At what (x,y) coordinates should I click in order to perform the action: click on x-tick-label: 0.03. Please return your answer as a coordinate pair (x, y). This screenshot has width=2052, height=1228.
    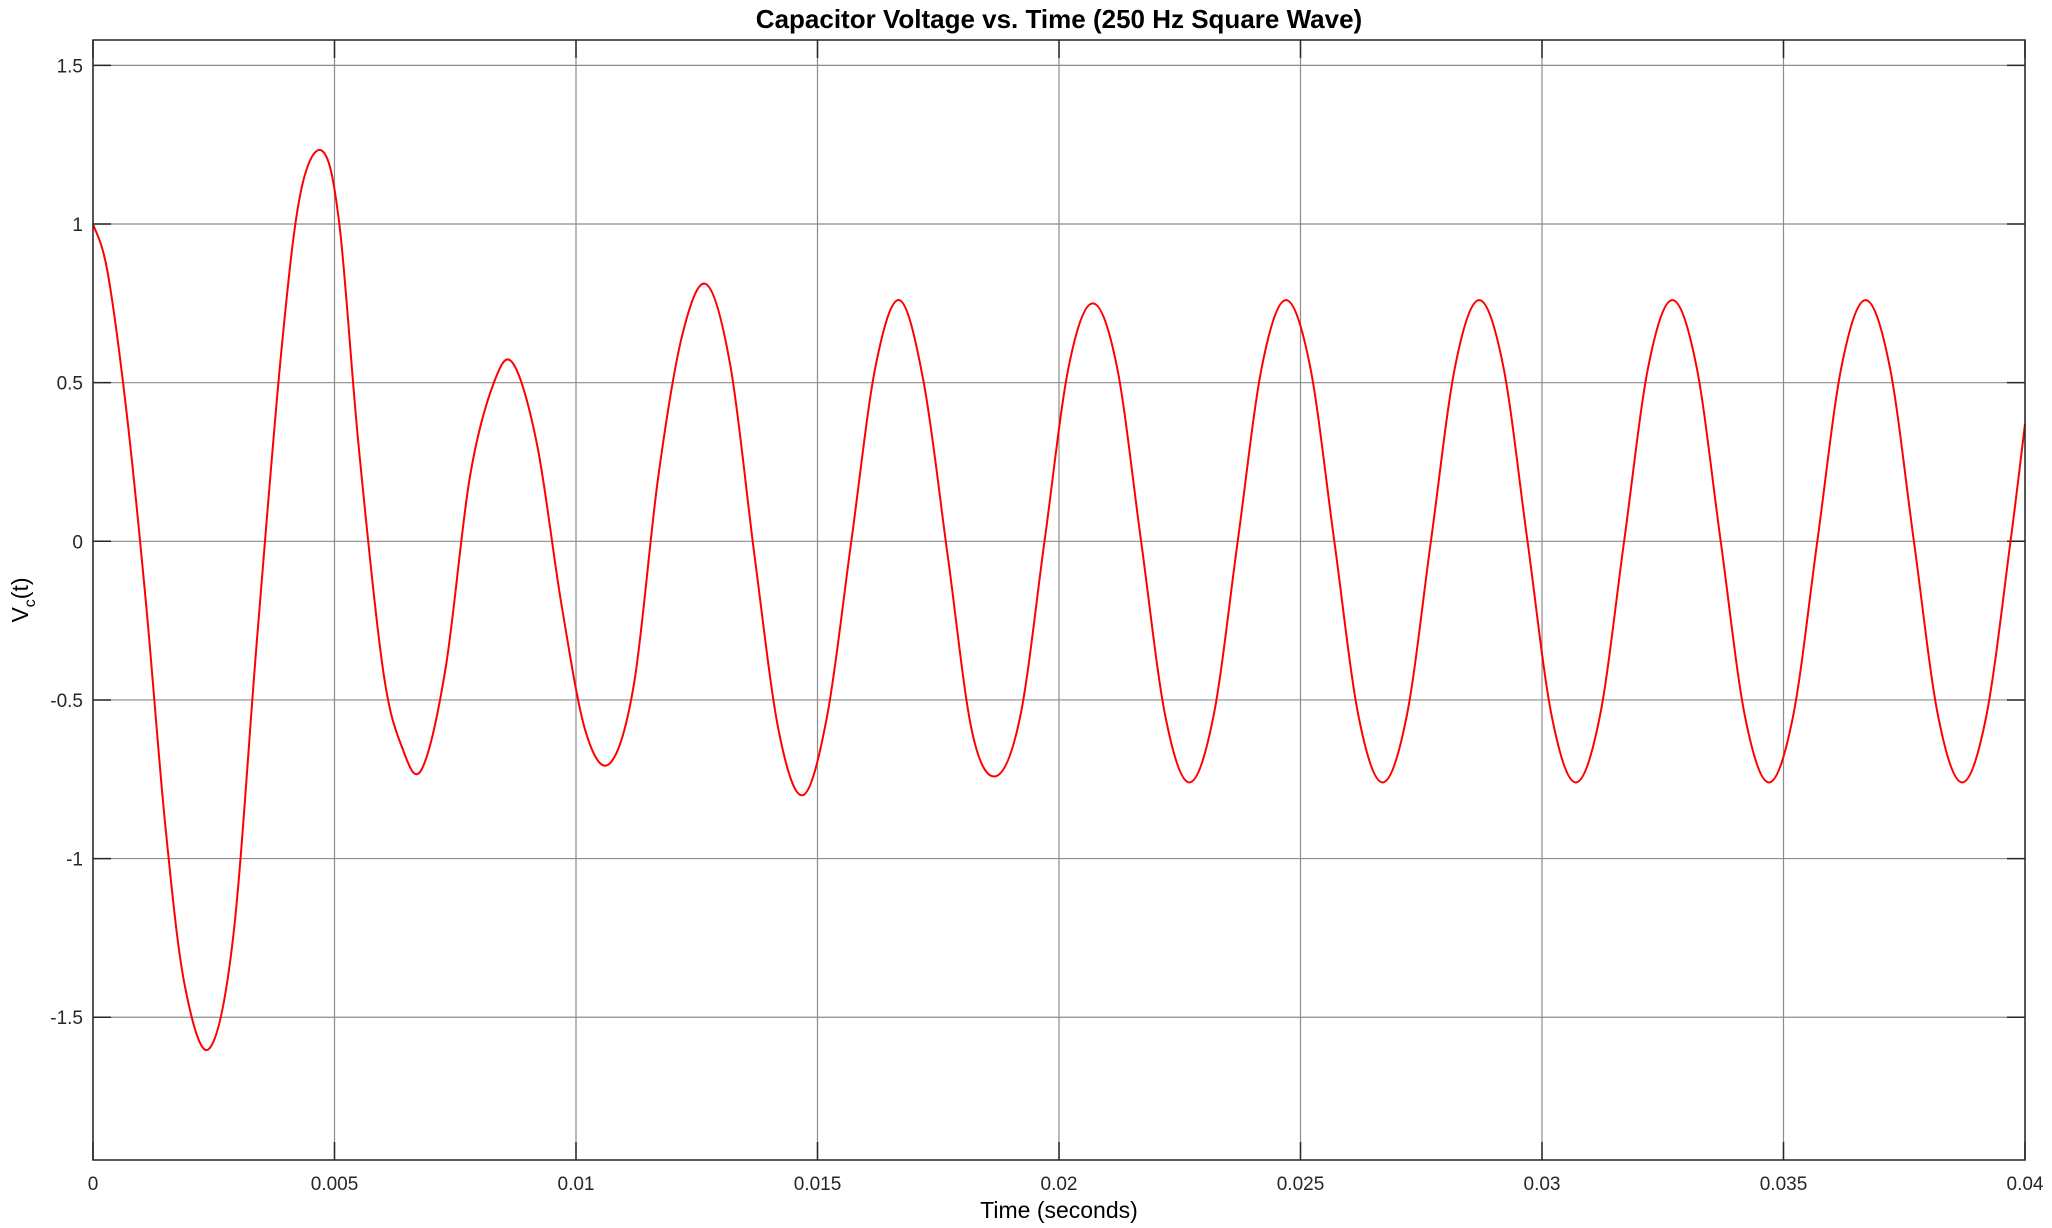
    Looking at the image, I should click on (1542, 1184).